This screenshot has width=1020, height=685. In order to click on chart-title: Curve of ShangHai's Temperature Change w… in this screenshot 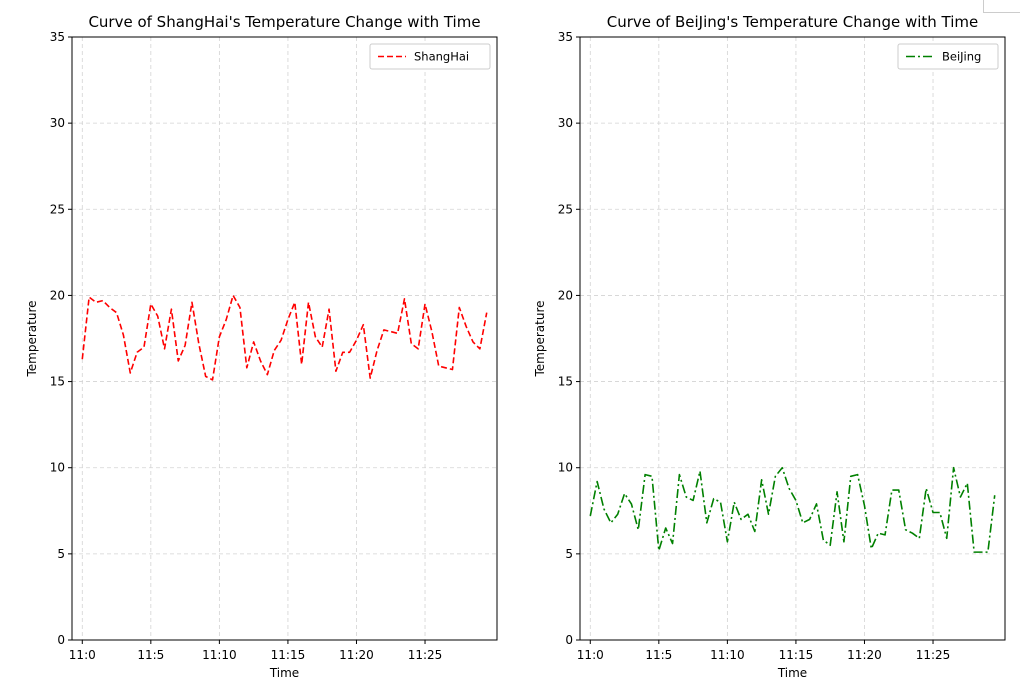, I will do `click(284, 22)`.